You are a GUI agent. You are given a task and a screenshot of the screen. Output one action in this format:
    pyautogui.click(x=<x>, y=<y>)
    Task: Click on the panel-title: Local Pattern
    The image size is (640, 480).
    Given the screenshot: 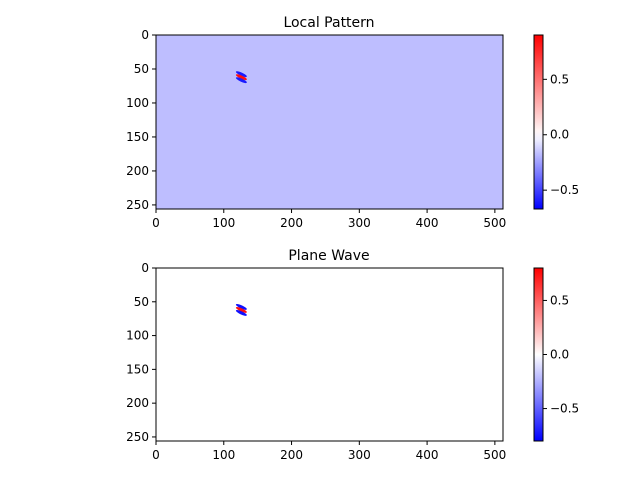 What is the action you would take?
    pyautogui.click(x=328, y=23)
    